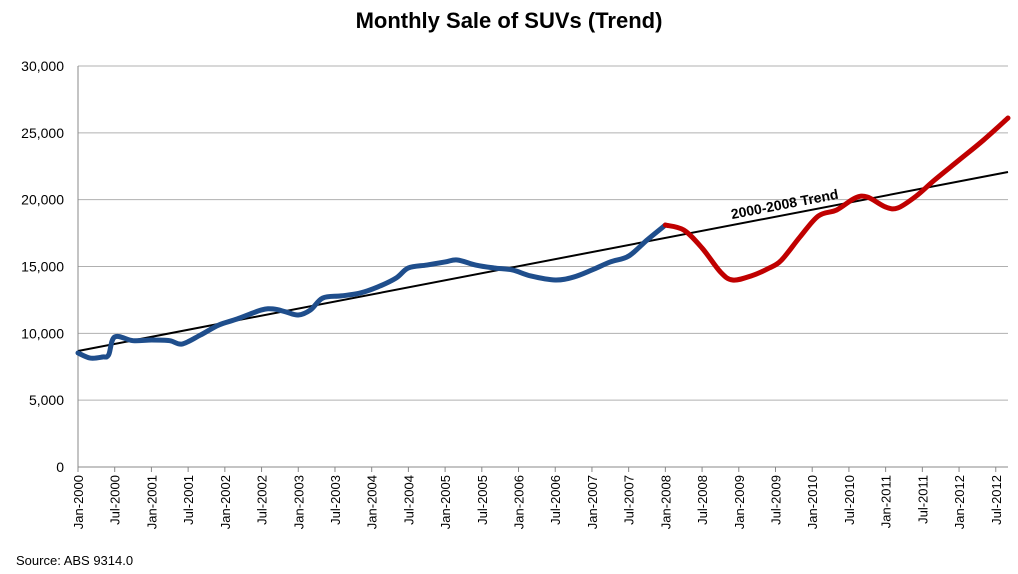 This screenshot has height=574, width=1018. Describe the element at coordinates (42, 200) in the screenshot. I see `y-tick-label: 20,000` at that location.